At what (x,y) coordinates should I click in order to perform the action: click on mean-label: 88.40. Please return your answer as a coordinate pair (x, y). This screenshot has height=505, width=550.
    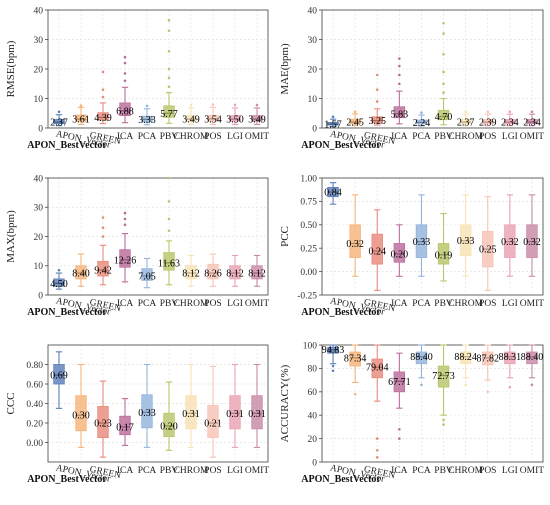
    Looking at the image, I should click on (421, 357).